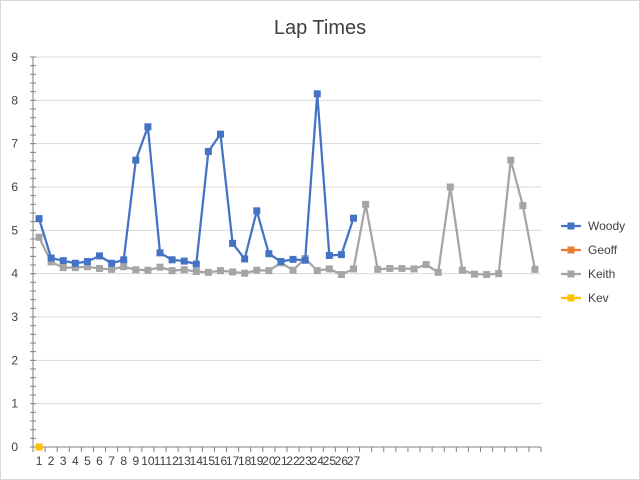 The image size is (640, 480). Describe the element at coordinates (14, 230) in the screenshot. I see `y-tick-label: 5` at that location.